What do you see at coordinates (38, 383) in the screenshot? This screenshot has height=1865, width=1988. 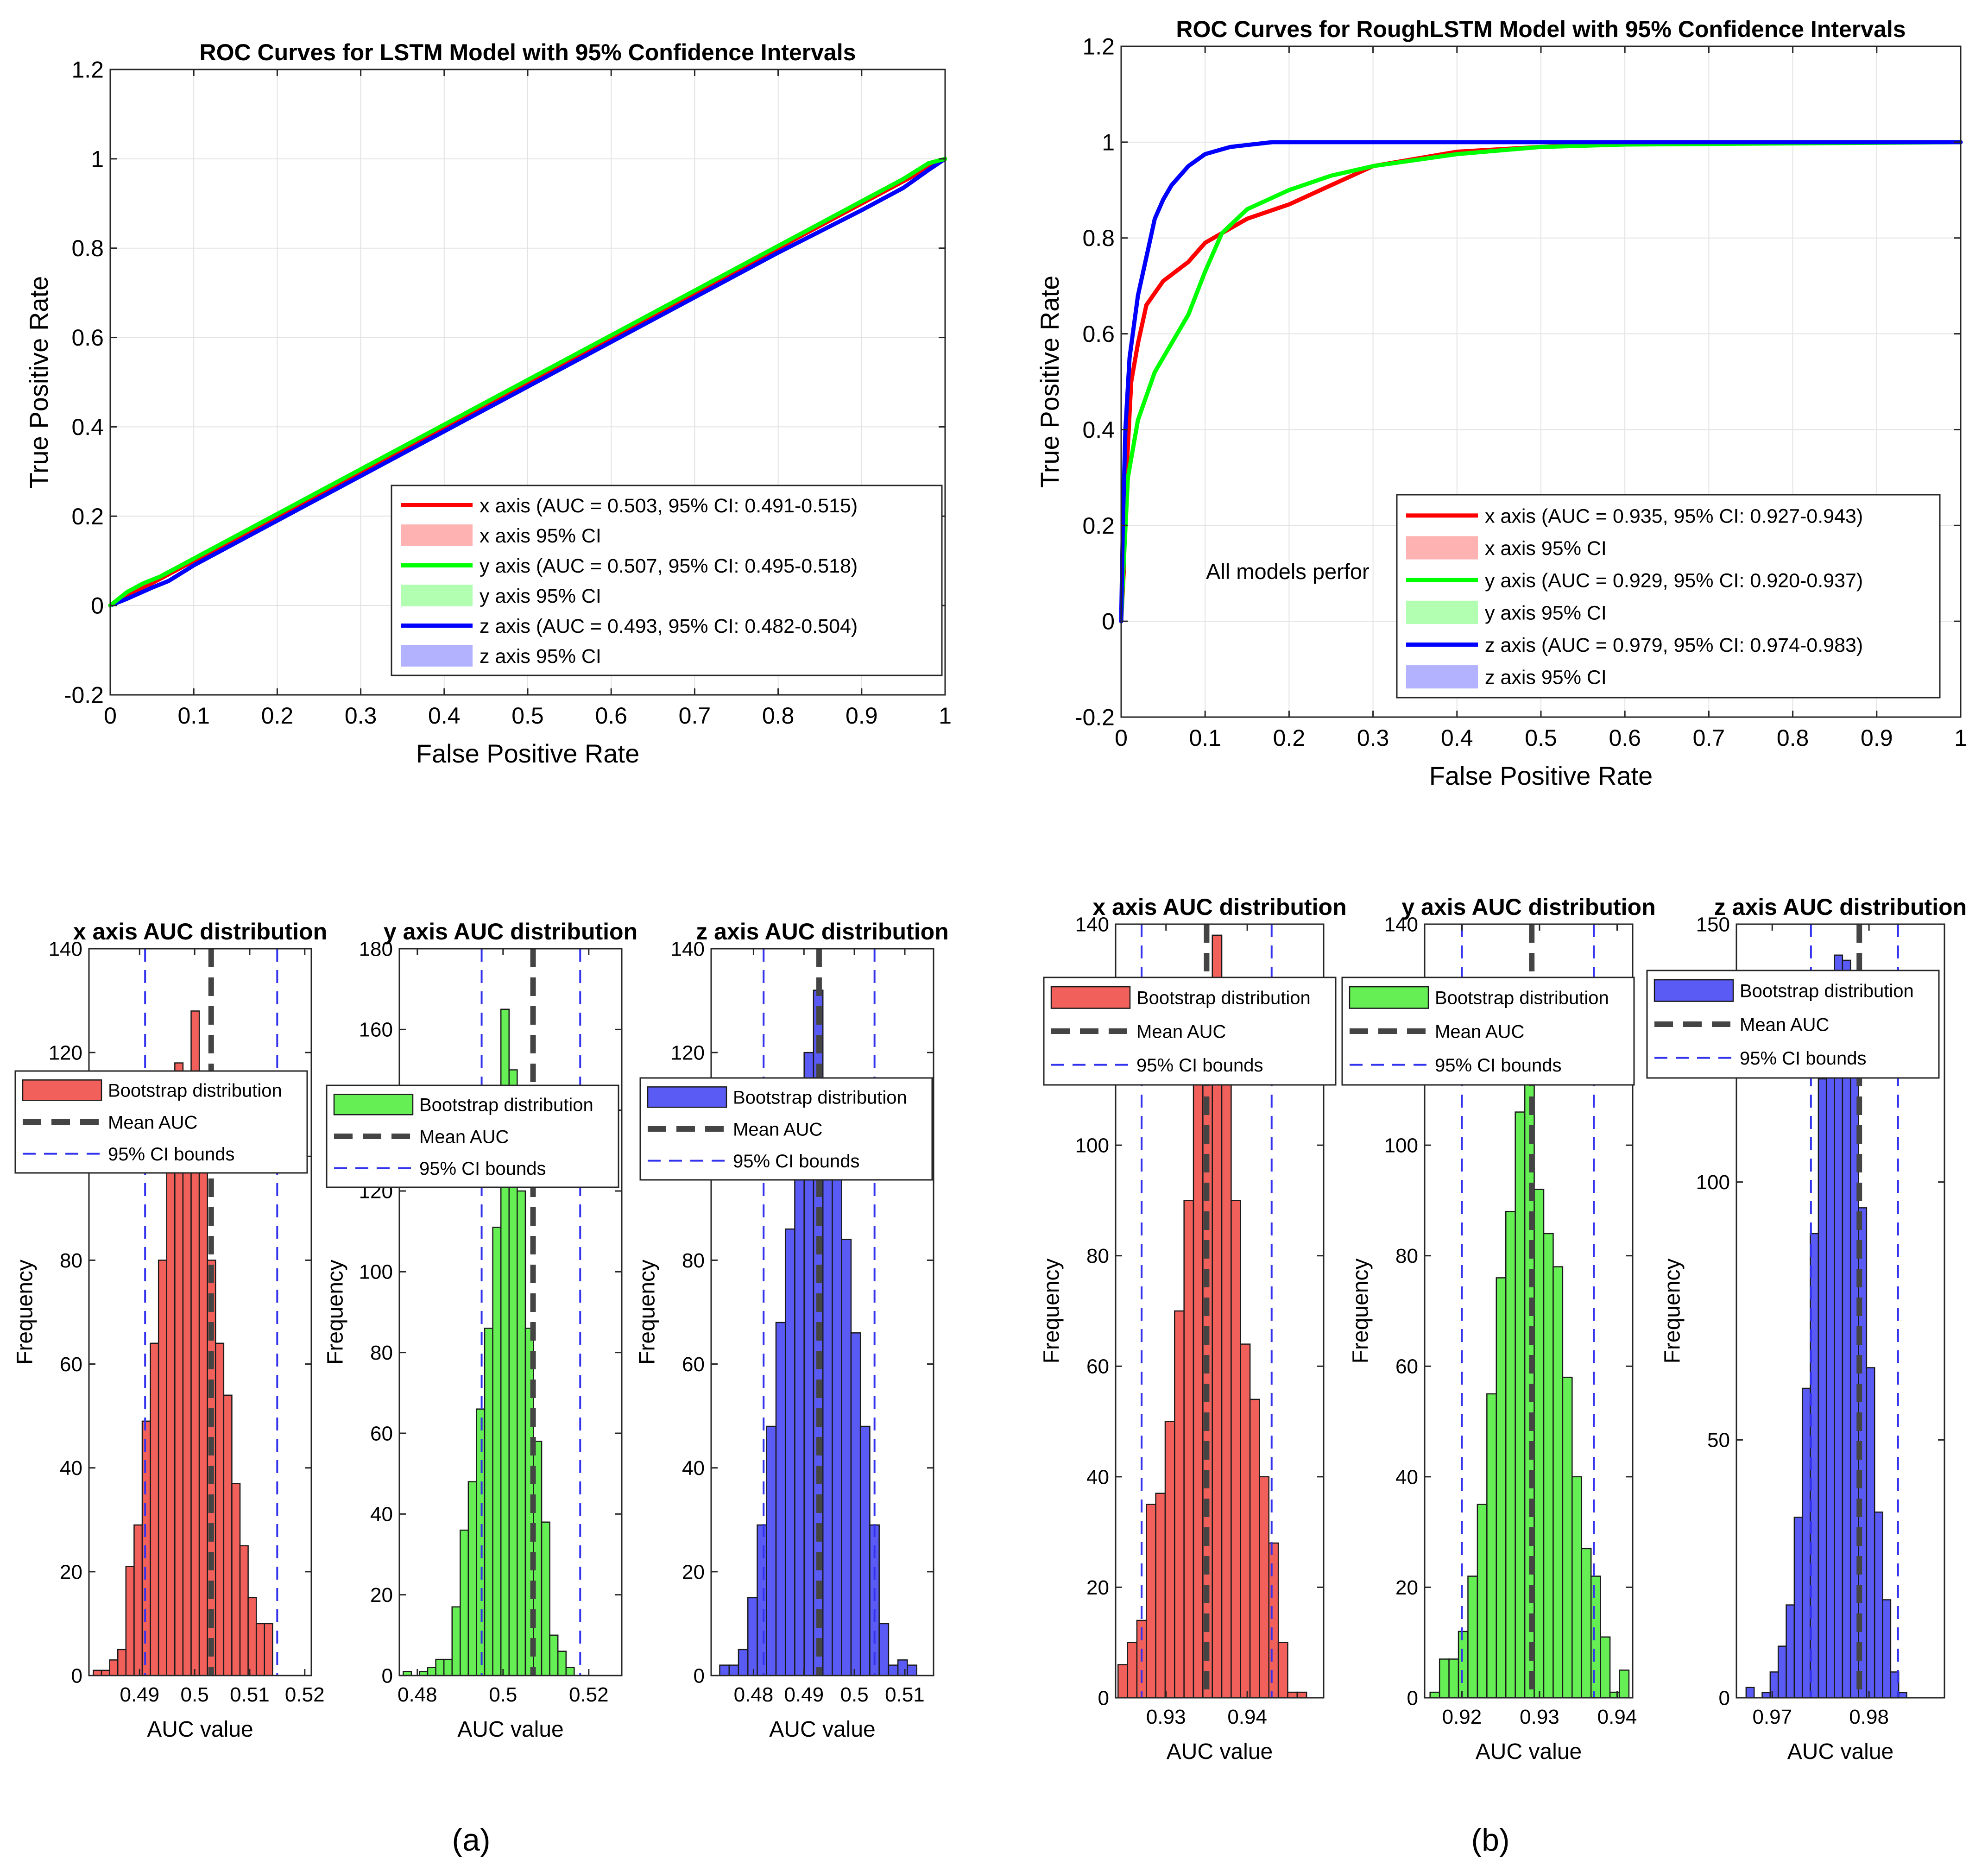 I see `y-axis-label: True Positive Rate` at bounding box center [38, 383].